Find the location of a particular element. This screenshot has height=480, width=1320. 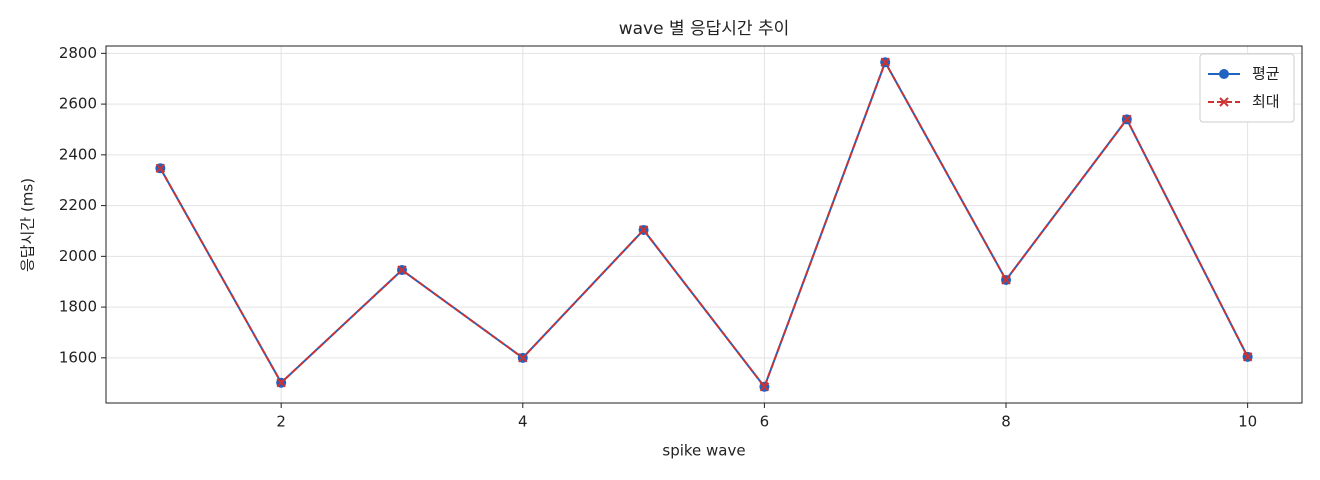

x-axis-label: spike wave is located at coordinates (703, 451).